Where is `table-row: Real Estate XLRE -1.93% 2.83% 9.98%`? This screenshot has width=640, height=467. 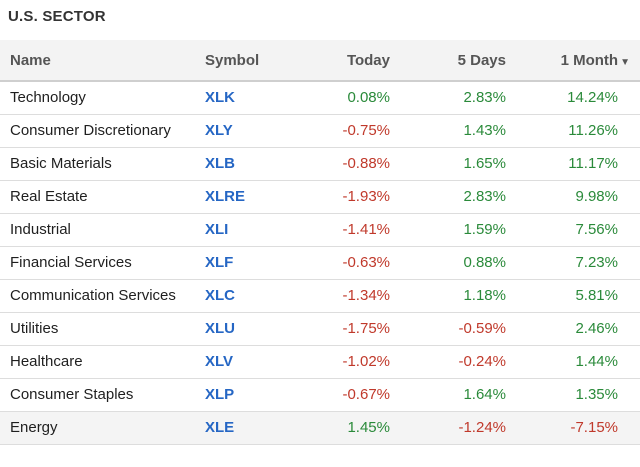 table-row: Real Estate XLRE -1.93% 2.83% 9.98% is located at coordinates (320, 197).